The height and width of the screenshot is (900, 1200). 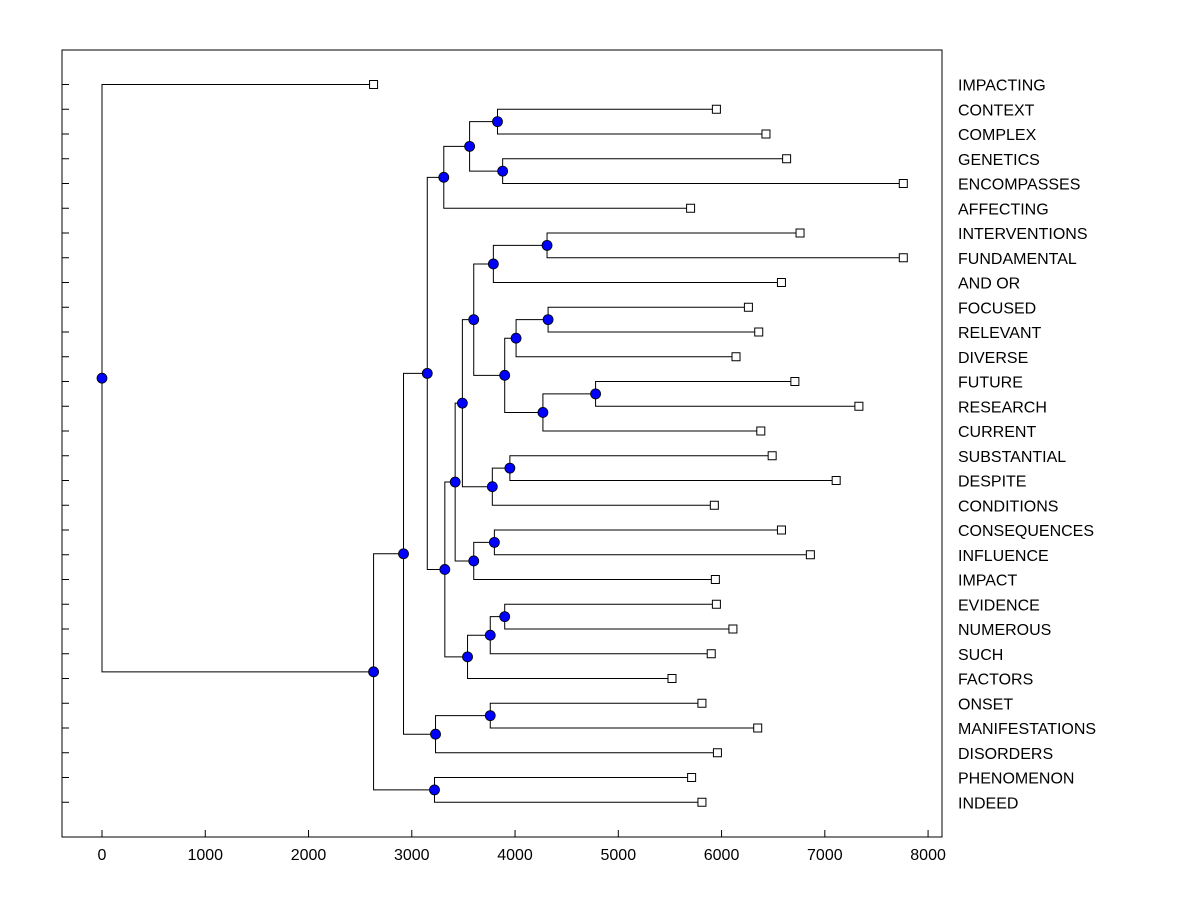 What do you see at coordinates (772, 456) in the screenshot?
I see `leaf-marker-substantial` at bounding box center [772, 456].